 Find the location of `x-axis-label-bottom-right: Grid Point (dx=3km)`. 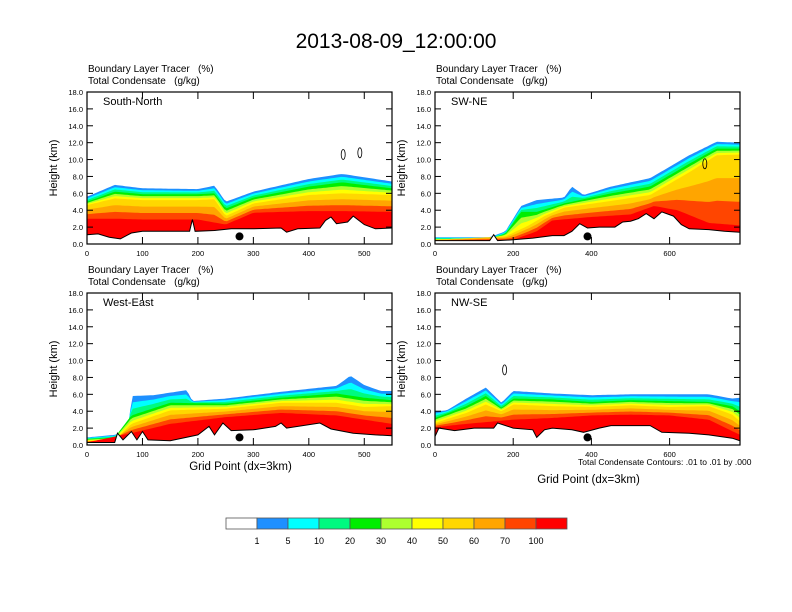

x-axis-label-bottom-right: Grid Point (dx=3km) is located at coordinates (588, 480).